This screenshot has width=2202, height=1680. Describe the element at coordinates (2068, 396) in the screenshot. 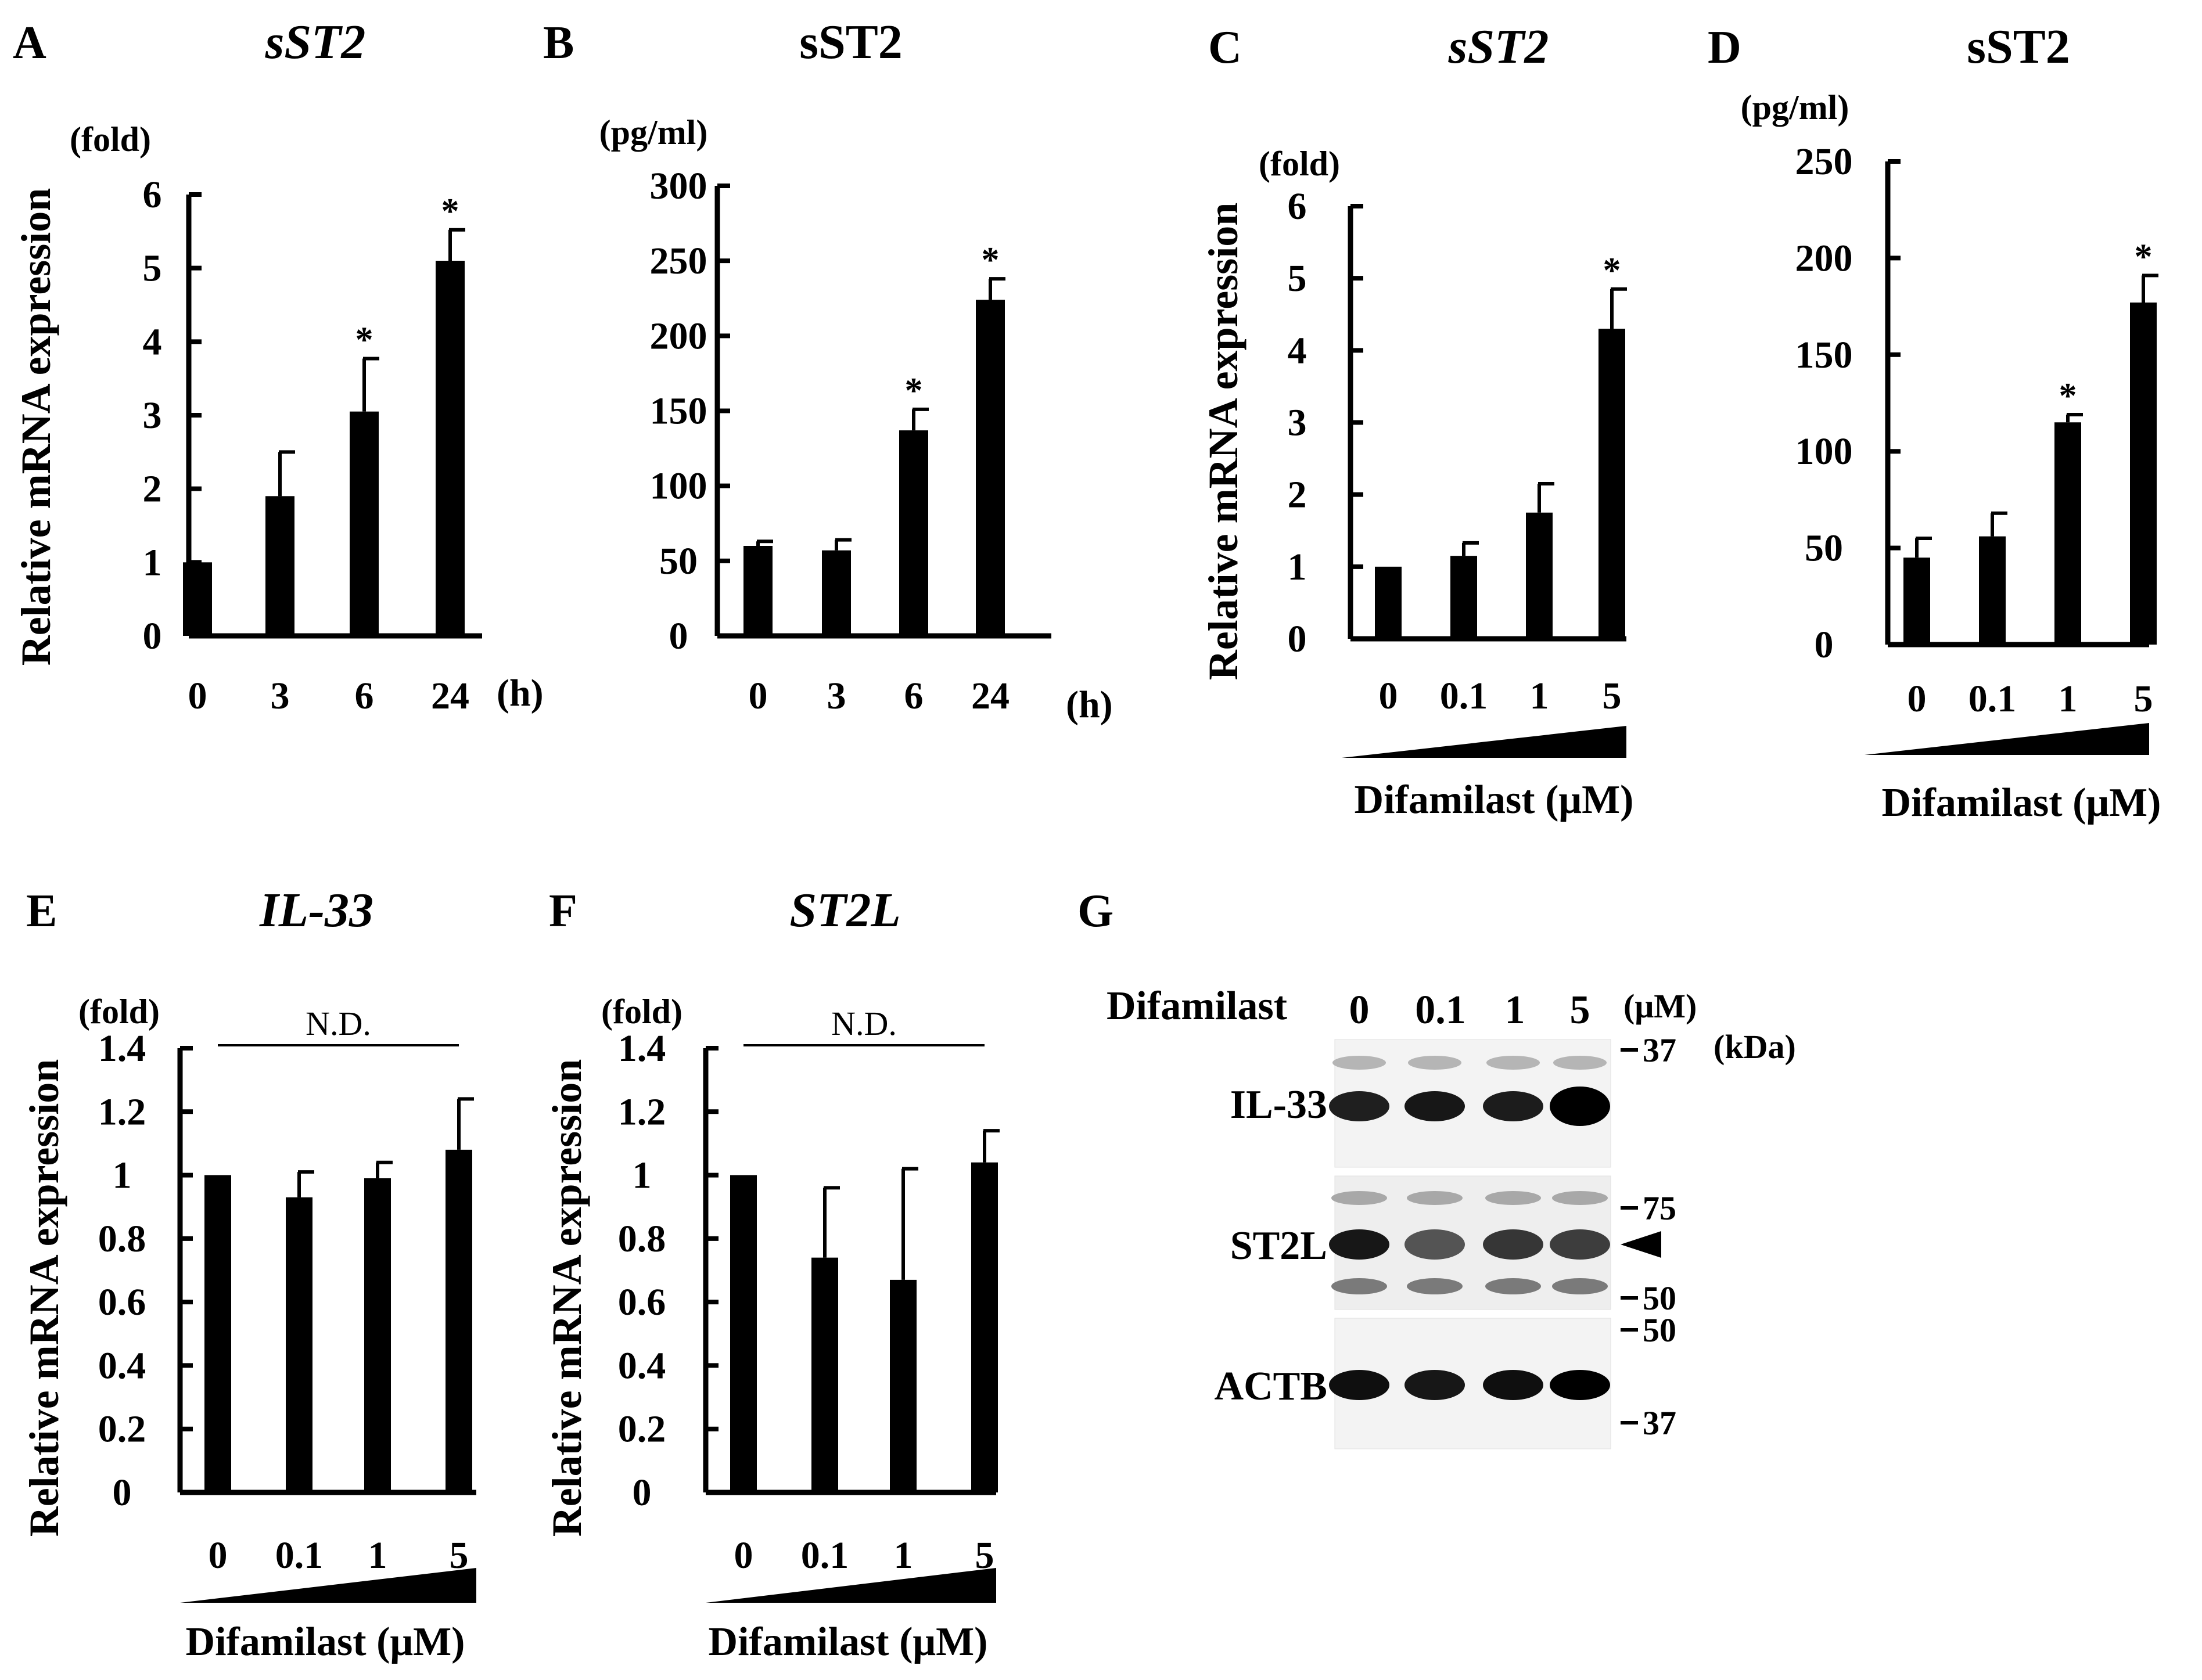

I see `panel-d-significance-star-2: *` at that location.